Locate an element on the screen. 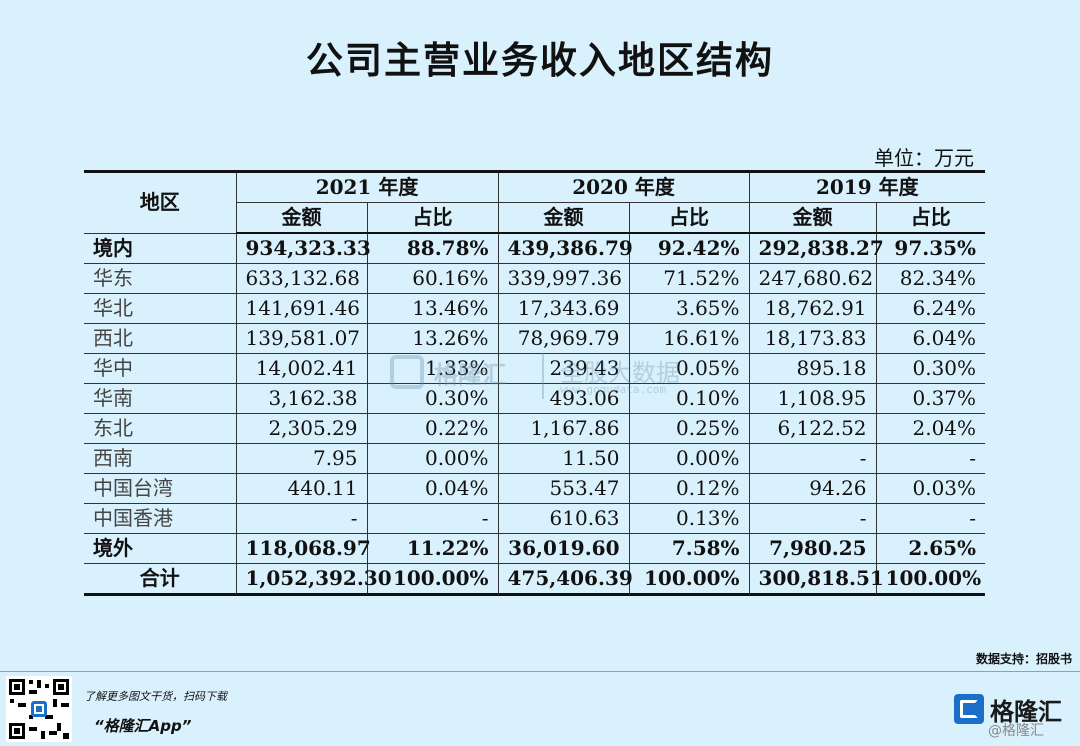 The height and width of the screenshot is (746, 1080). table-row: 中国台湾 440.11 0.04% 553.47 0.12% 94.26 0.03% is located at coordinates (535, 488).